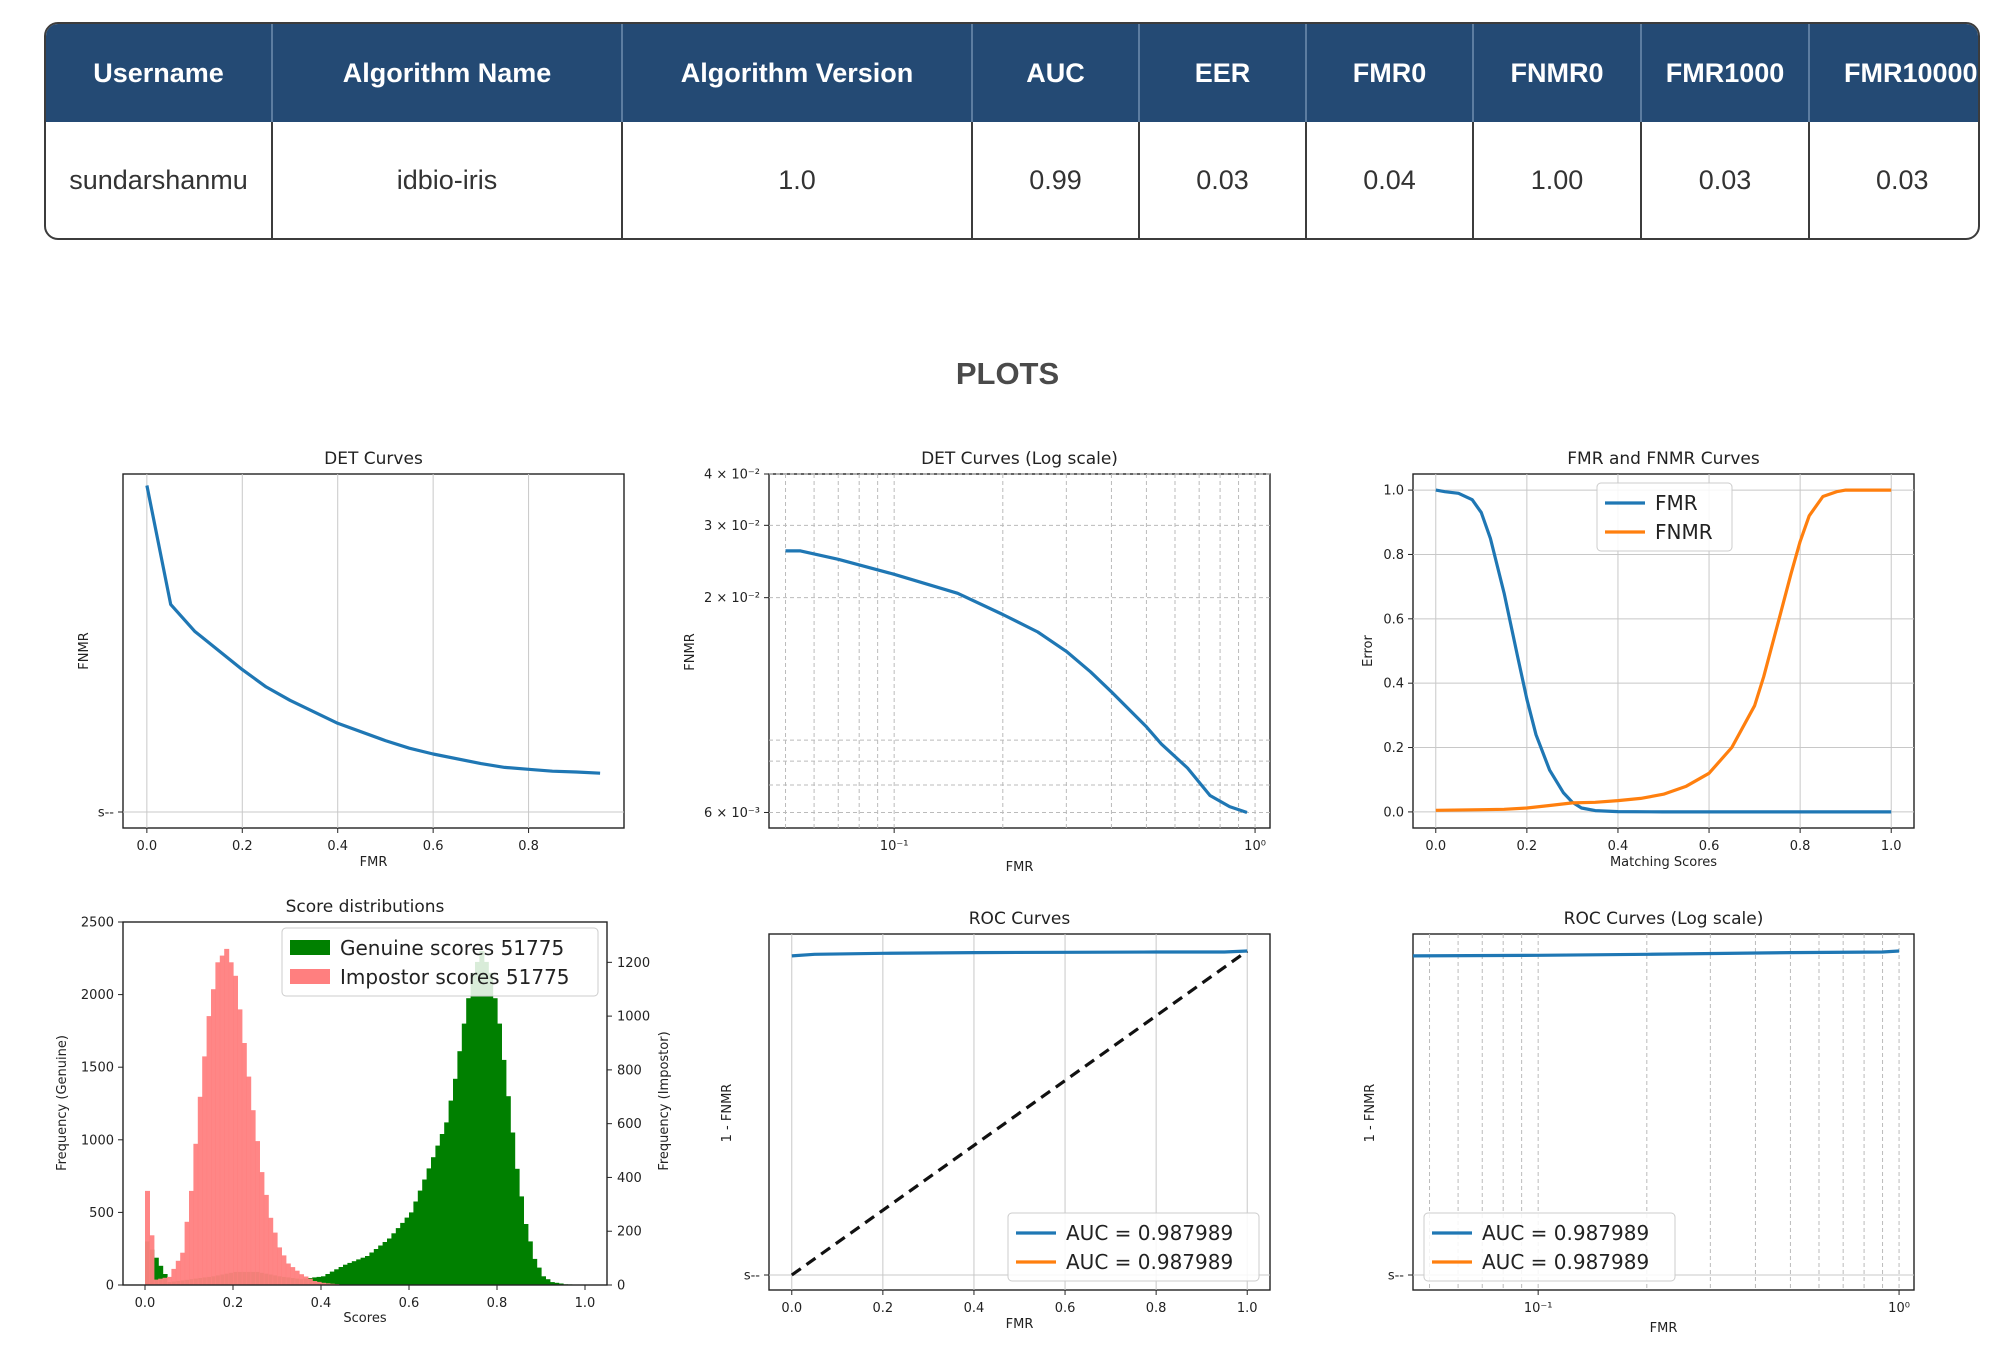  I want to click on y-tick-label: 2000, so click(97, 995).